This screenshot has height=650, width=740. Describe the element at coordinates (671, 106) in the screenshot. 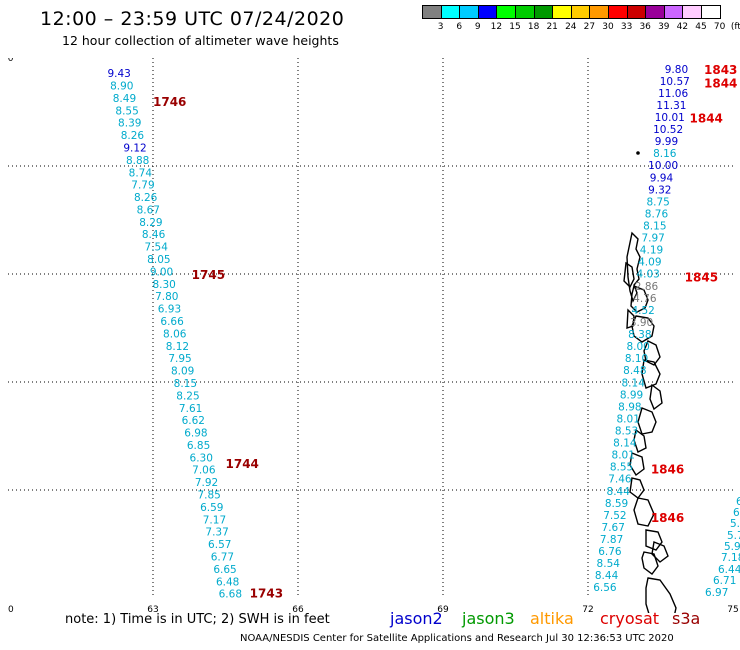

I see `swh-value-track-b: 11.31` at that location.